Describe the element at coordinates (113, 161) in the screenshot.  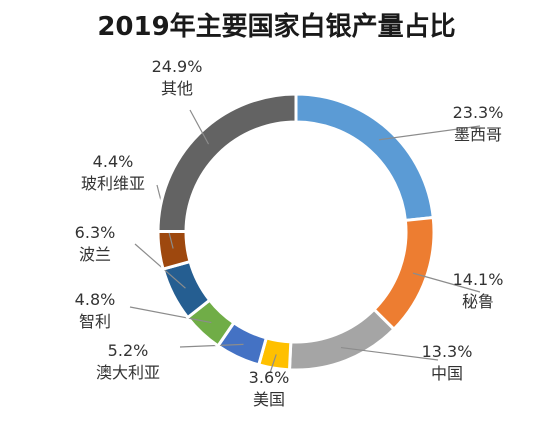
I see `data-label-8: 4.4%` at that location.